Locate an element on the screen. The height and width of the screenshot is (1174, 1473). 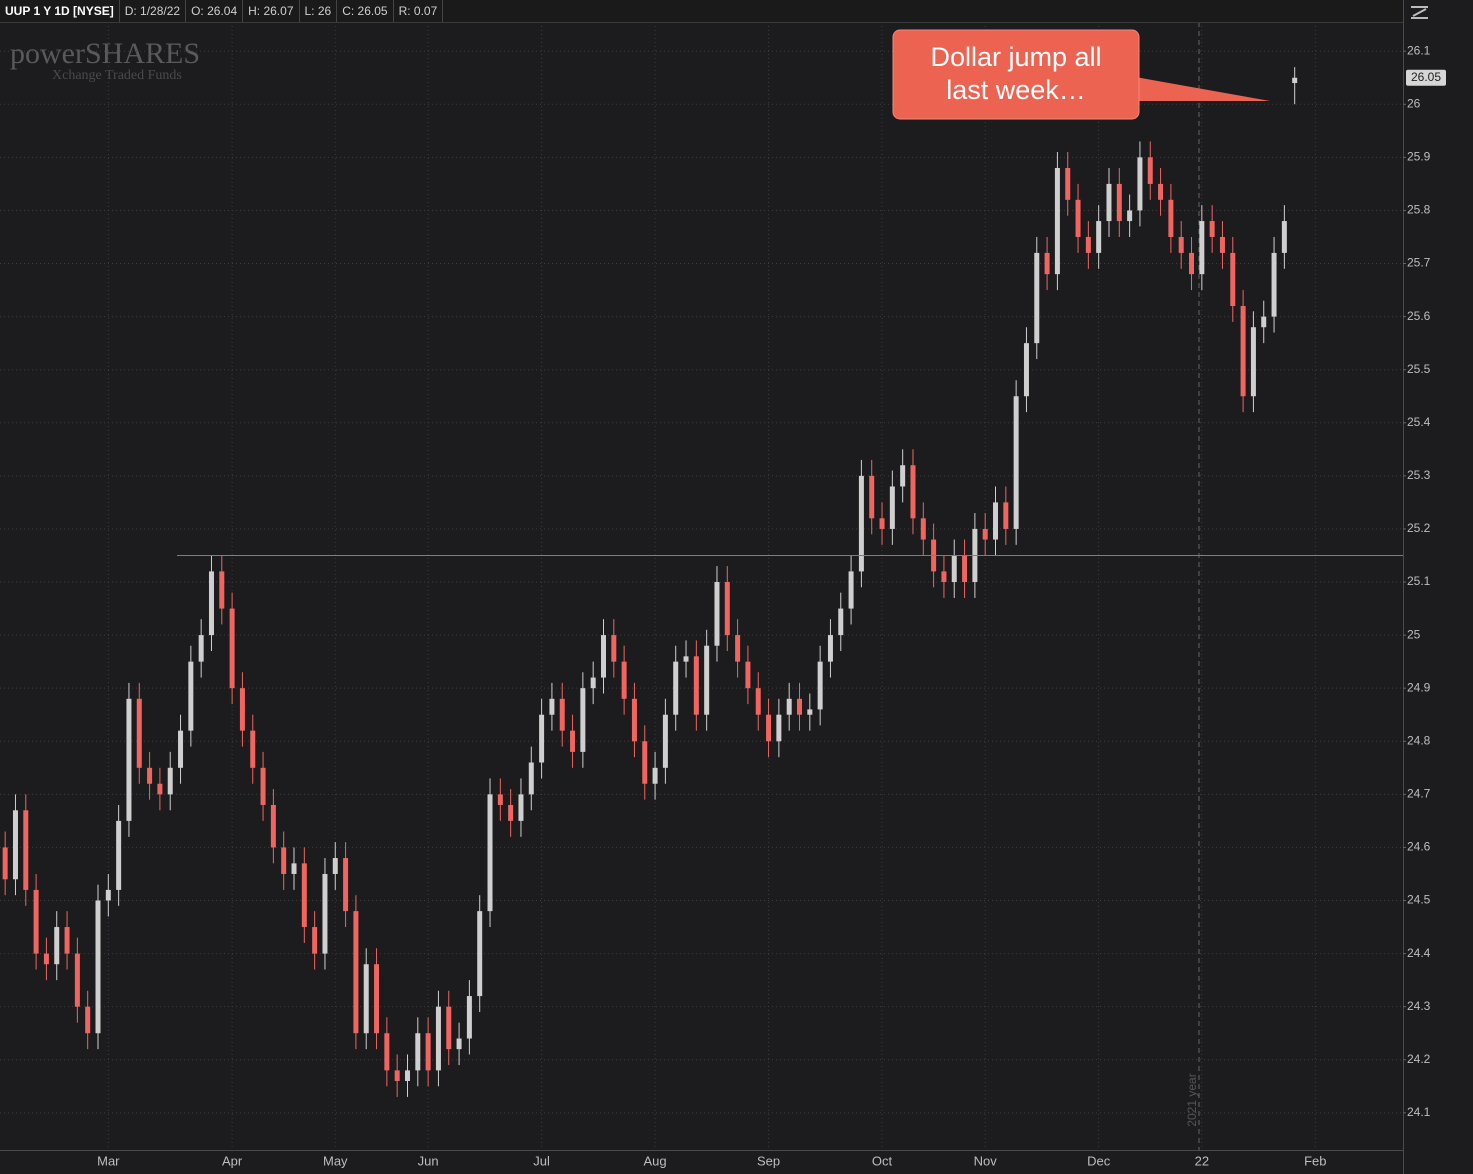
callout-pointer is located at coordinates (1200, 88).